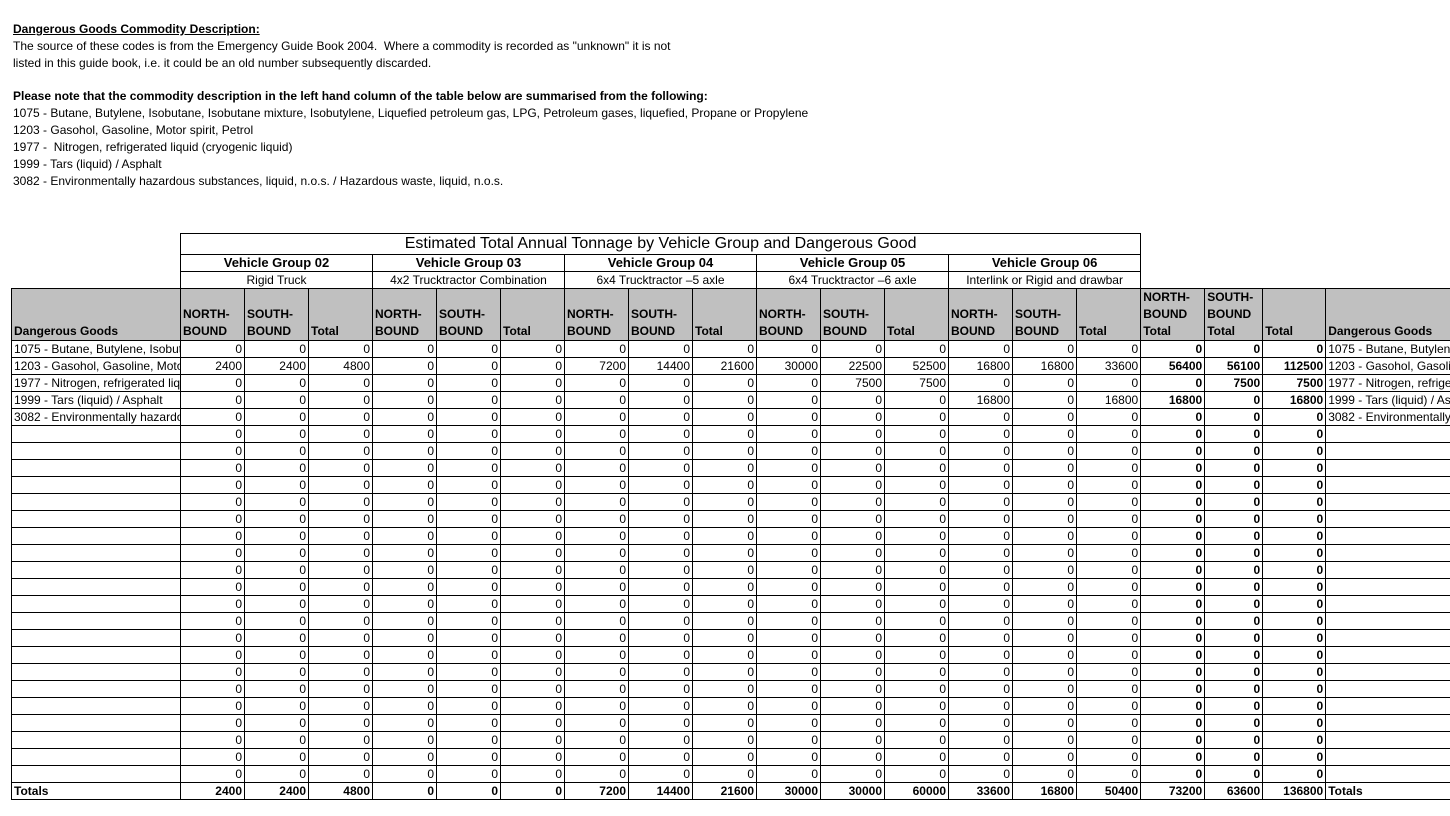 This screenshot has height=816, width=1450. I want to click on cell: 33600, so click(1108, 366).